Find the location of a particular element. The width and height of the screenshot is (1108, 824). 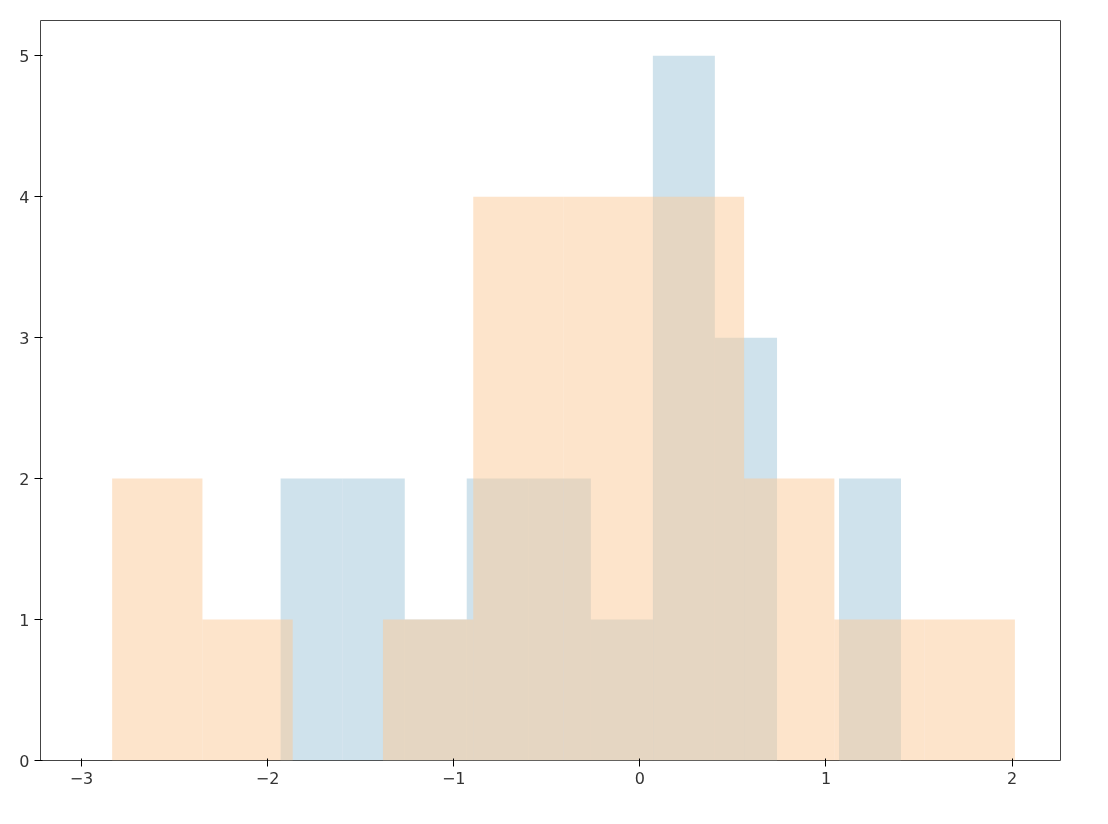

y-tick-label: 1 is located at coordinates (24, 620).